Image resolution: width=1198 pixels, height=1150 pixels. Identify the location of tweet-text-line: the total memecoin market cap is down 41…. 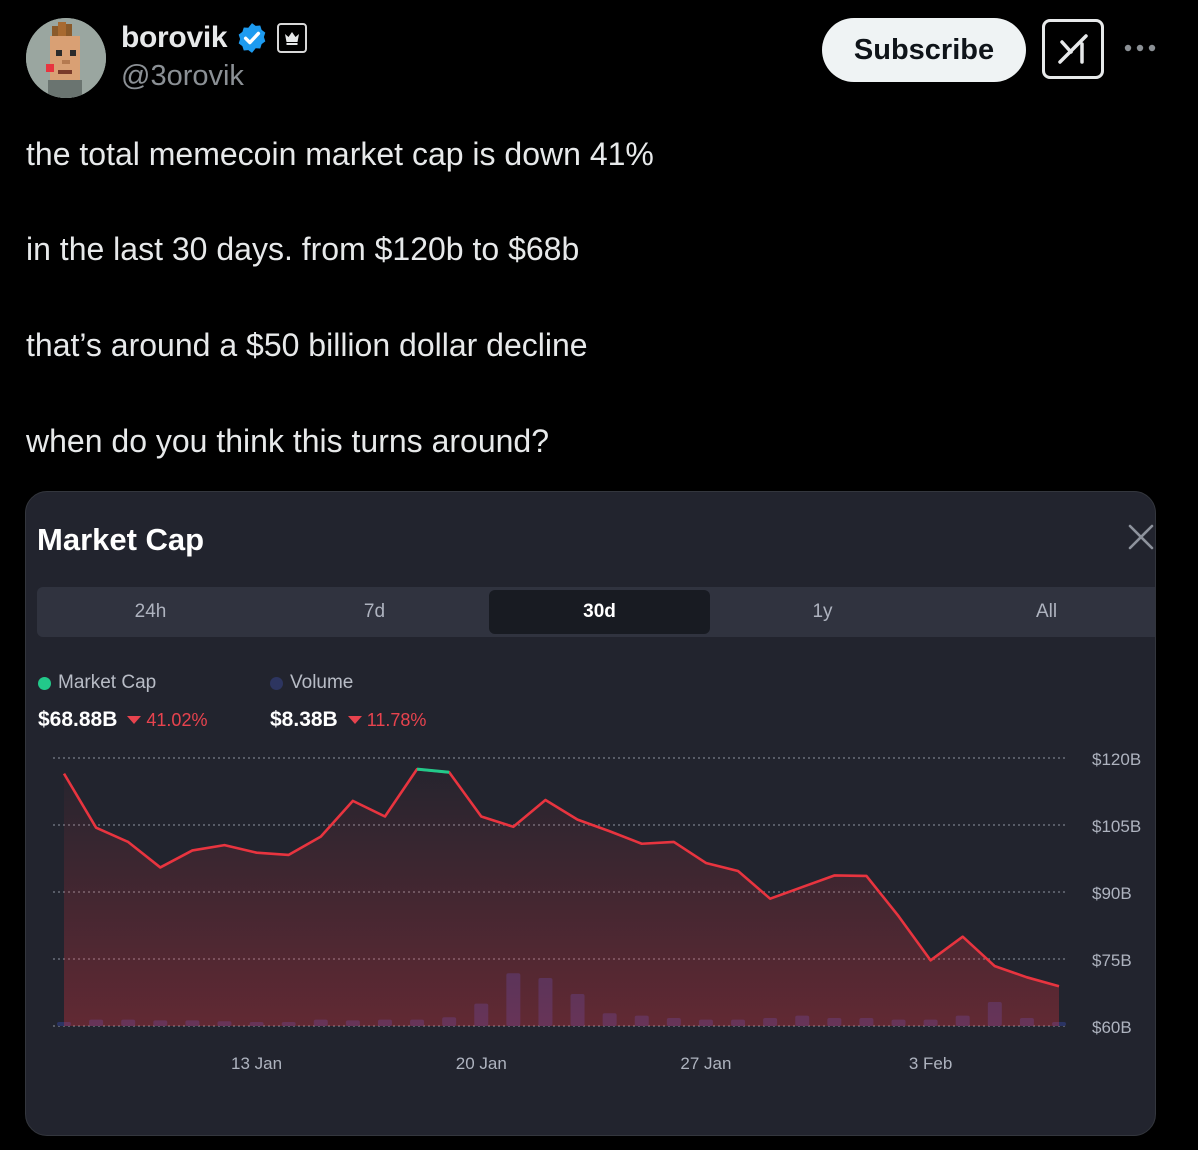
(340, 154).